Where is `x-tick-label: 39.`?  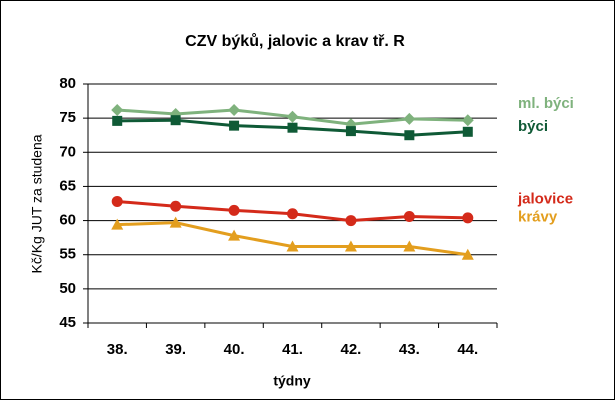 x-tick-label: 39. is located at coordinates (175, 349).